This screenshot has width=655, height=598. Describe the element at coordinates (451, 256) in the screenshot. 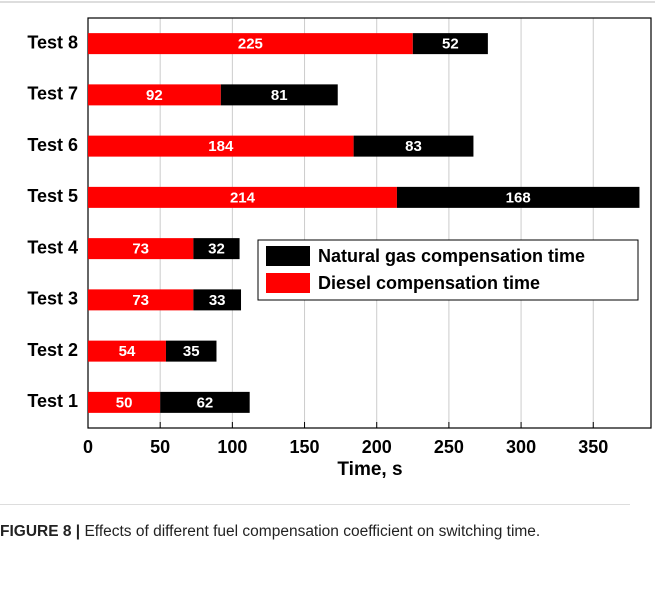

I see `legend-label: Natural gas compensation time` at that location.